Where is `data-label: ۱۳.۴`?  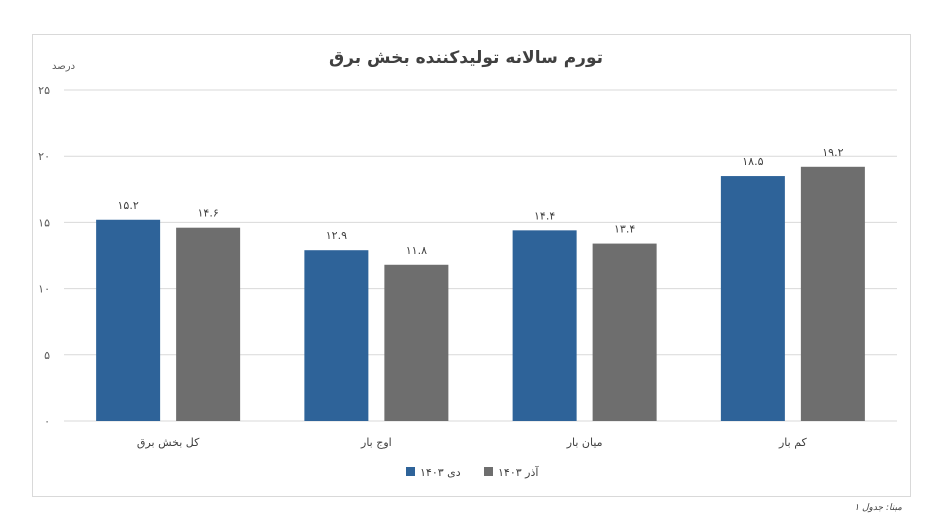 data-label: ۱۳.۴ is located at coordinates (624, 229).